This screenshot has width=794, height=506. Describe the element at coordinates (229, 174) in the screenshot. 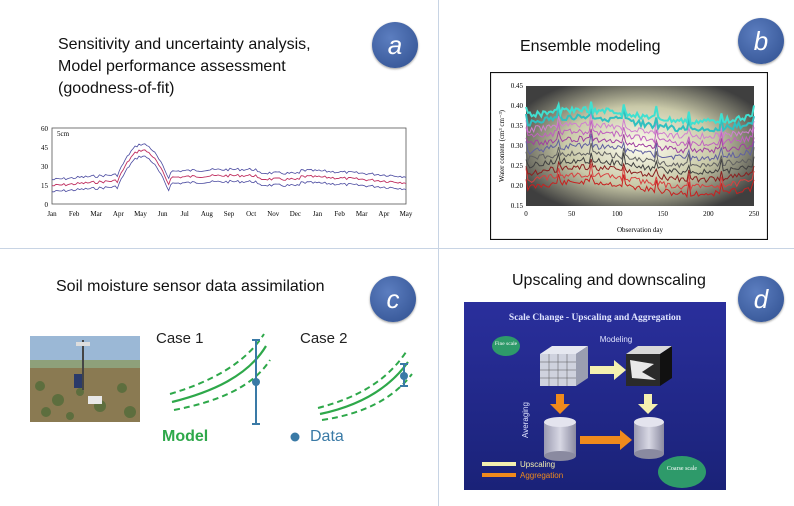

I see `panel-a-lower-bound-line` at that location.